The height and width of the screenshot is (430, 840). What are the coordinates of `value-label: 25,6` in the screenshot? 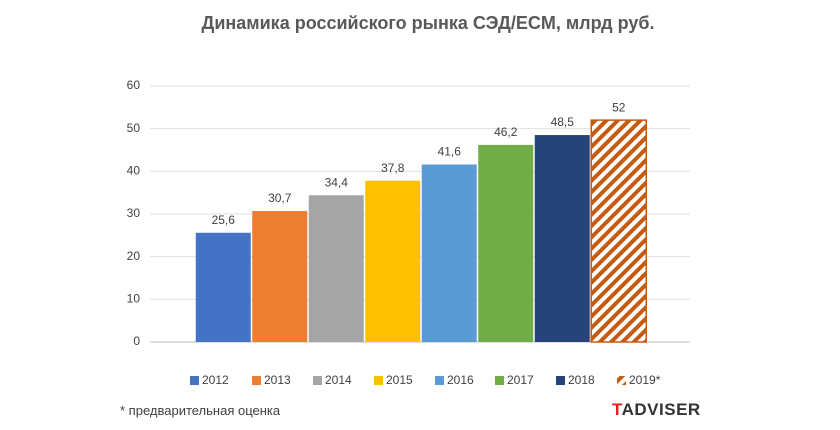 It's located at (224, 220).